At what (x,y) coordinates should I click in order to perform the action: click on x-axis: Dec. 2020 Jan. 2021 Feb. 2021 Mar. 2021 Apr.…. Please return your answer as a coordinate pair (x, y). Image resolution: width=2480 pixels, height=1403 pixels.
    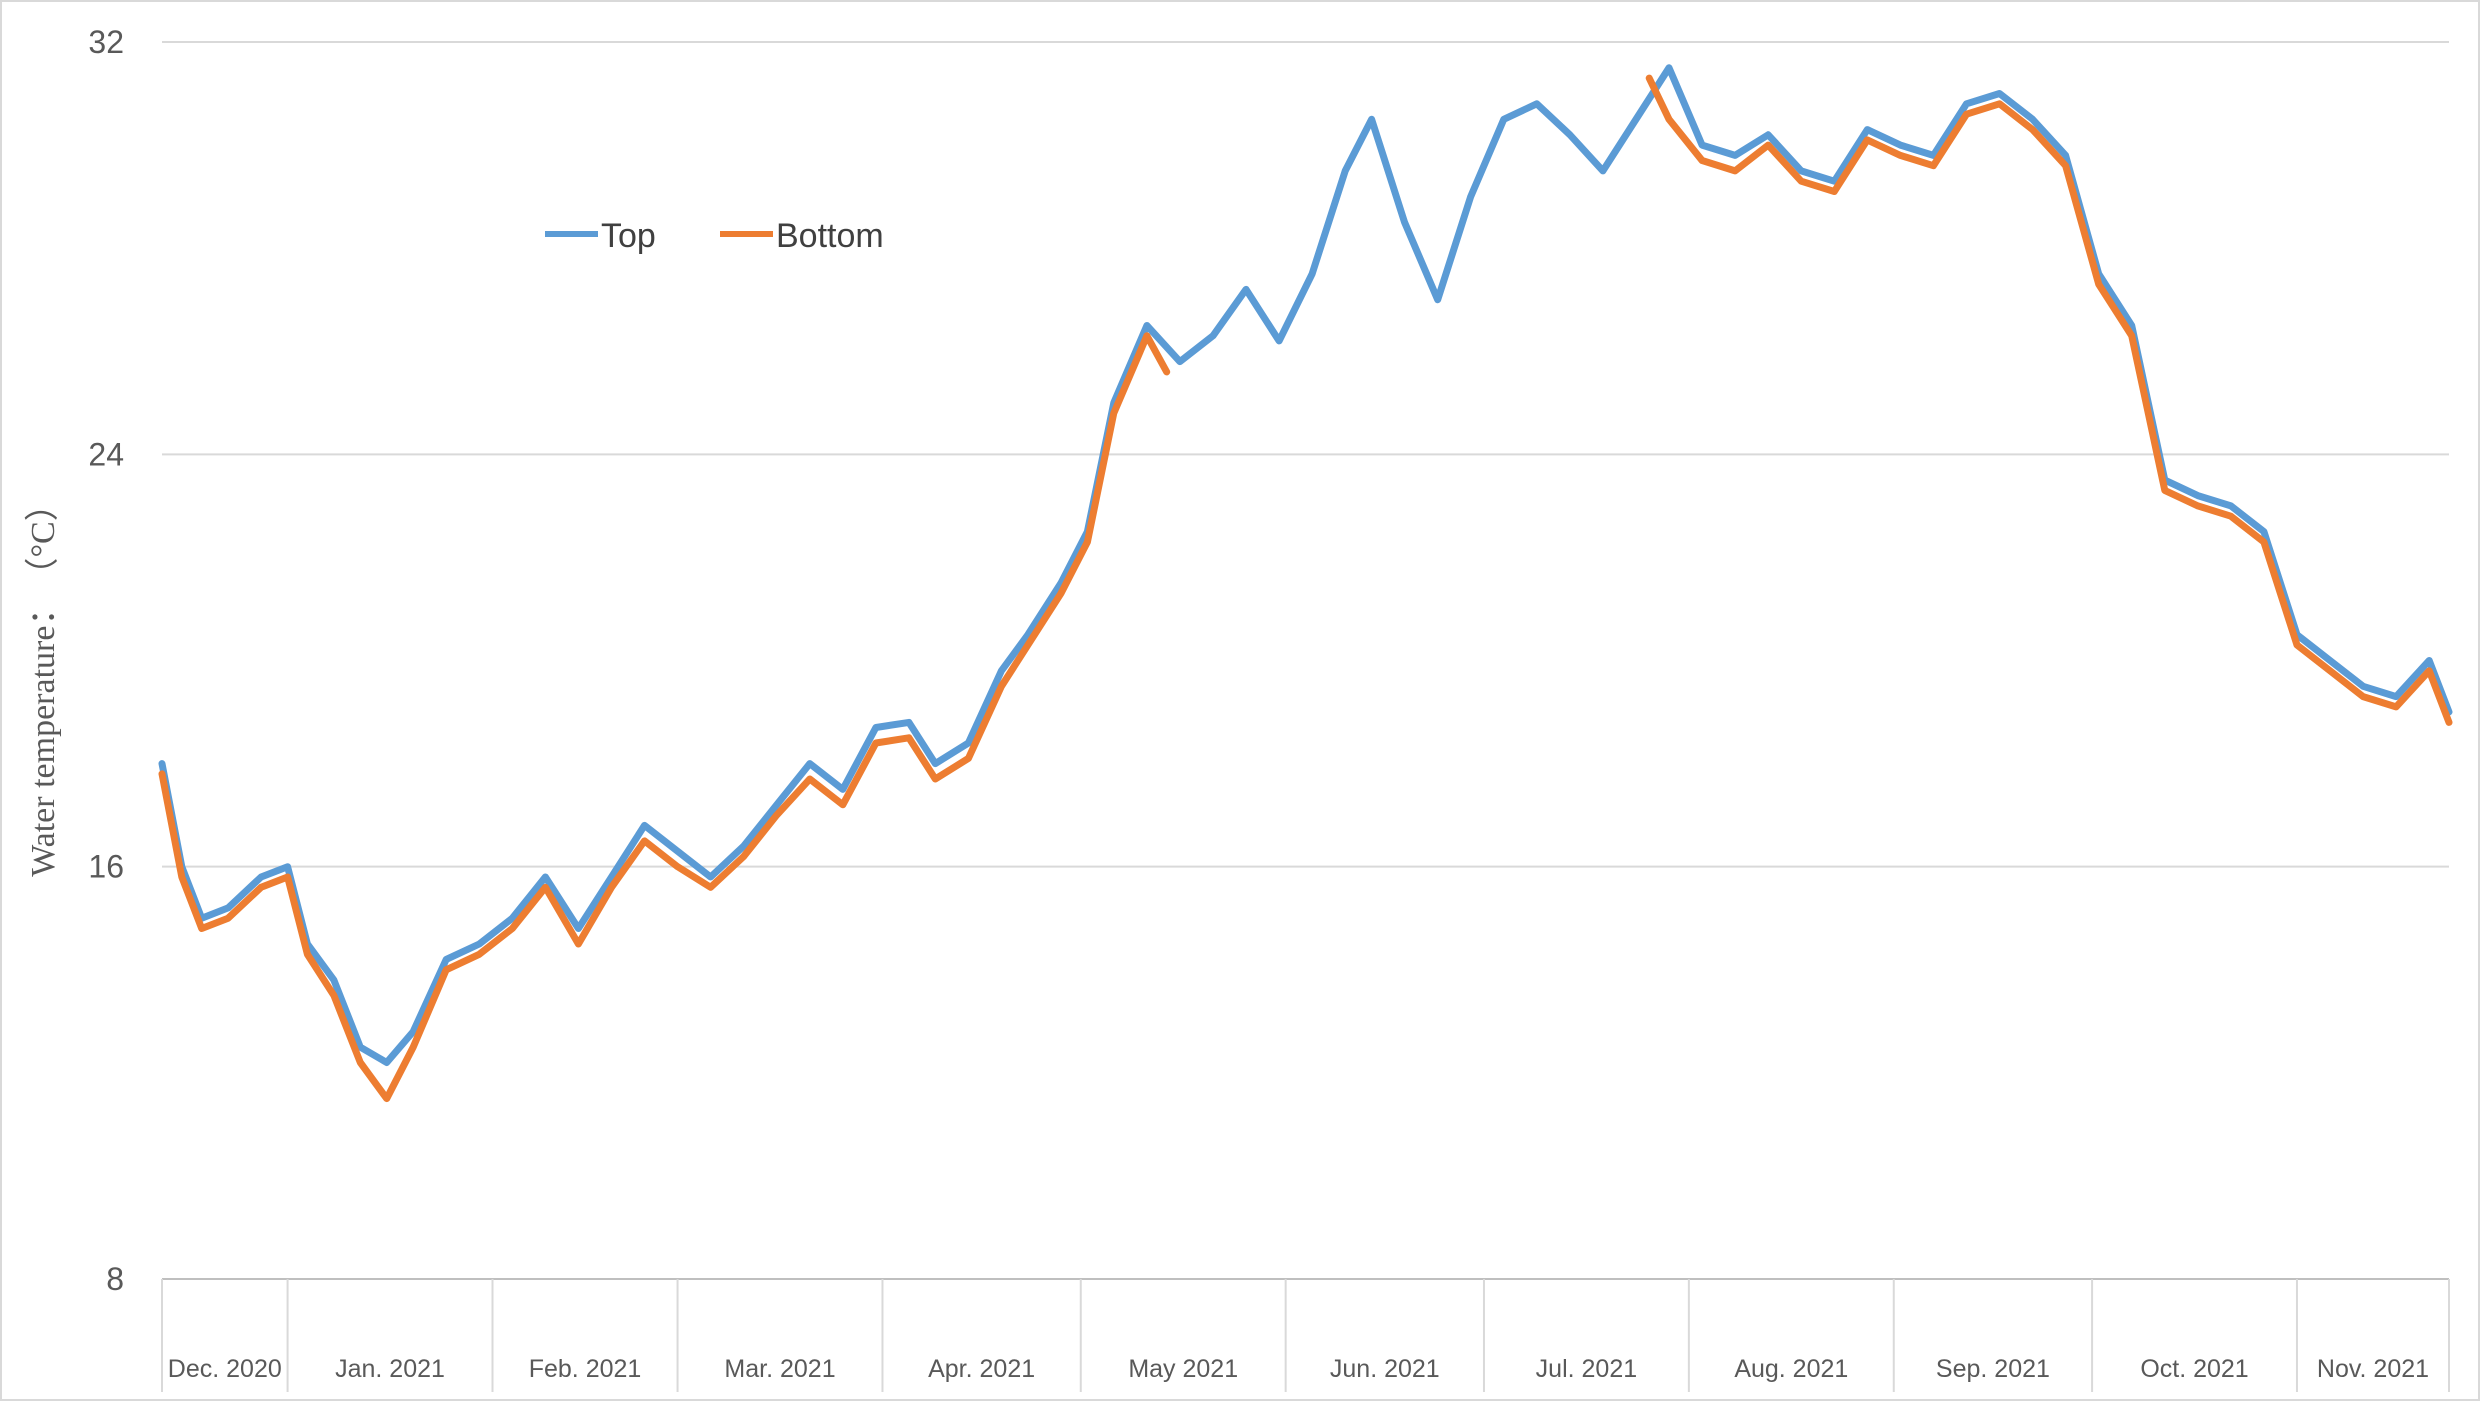
    Looking at the image, I should click on (1305, 1335).